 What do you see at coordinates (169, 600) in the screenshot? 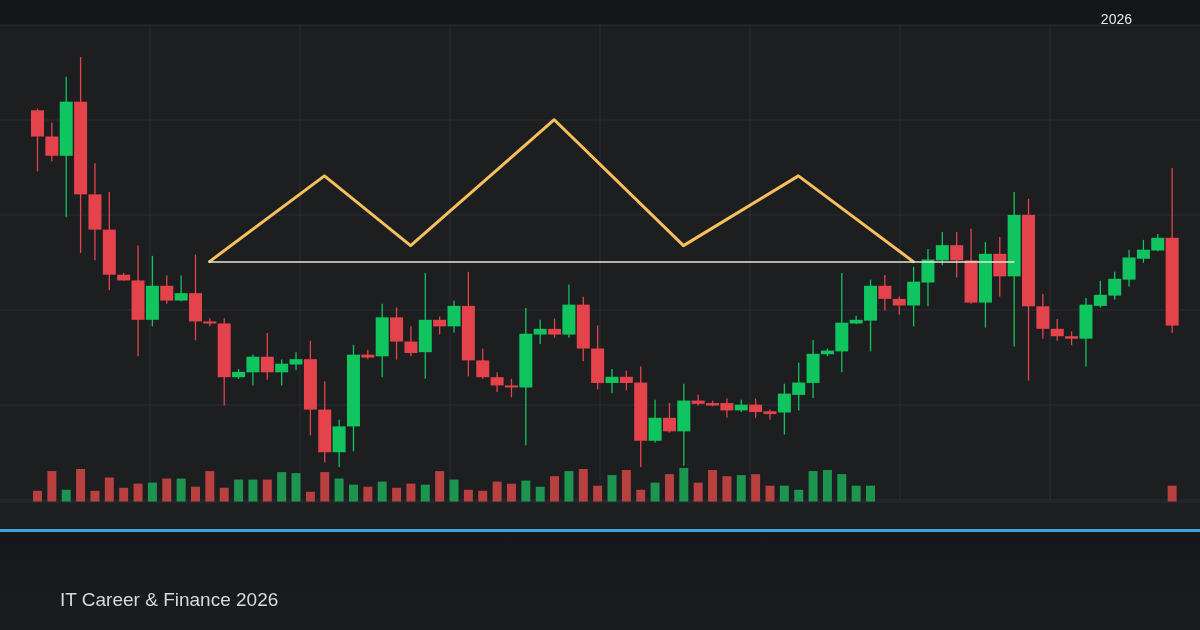
I see `text: IT Career & Finance 2026` at bounding box center [169, 600].